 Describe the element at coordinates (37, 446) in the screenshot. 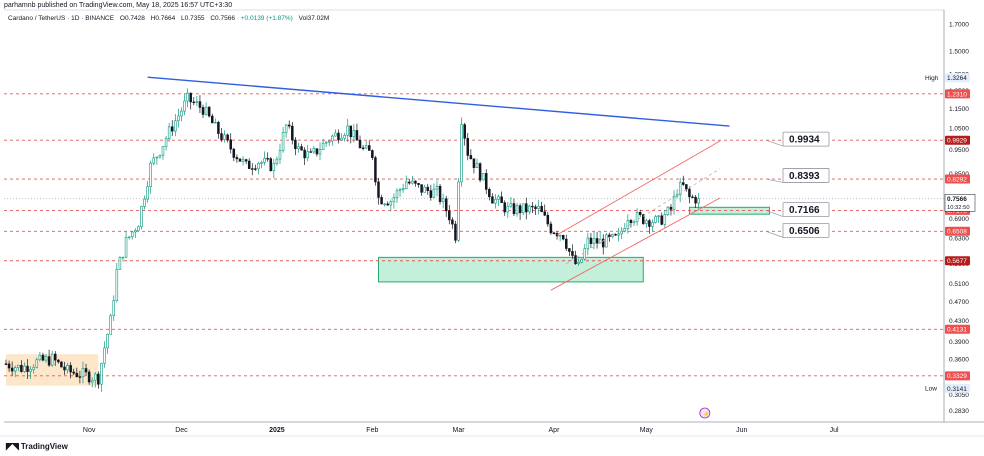

I see `tradingview-brand: ◤◥ TradingView` at that location.